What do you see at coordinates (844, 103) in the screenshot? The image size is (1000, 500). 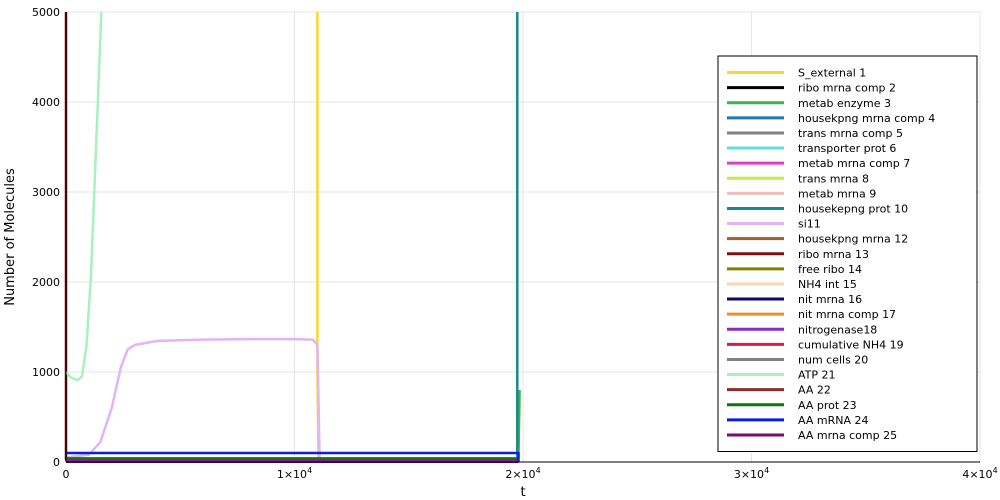 I see `legend-label: metab enzyme 3` at bounding box center [844, 103].